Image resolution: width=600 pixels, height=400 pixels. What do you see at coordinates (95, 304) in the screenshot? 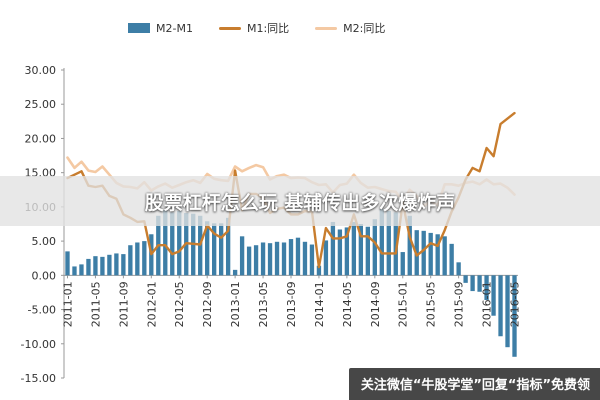
I see `x-tick-label: 2011-05` at bounding box center [95, 304].